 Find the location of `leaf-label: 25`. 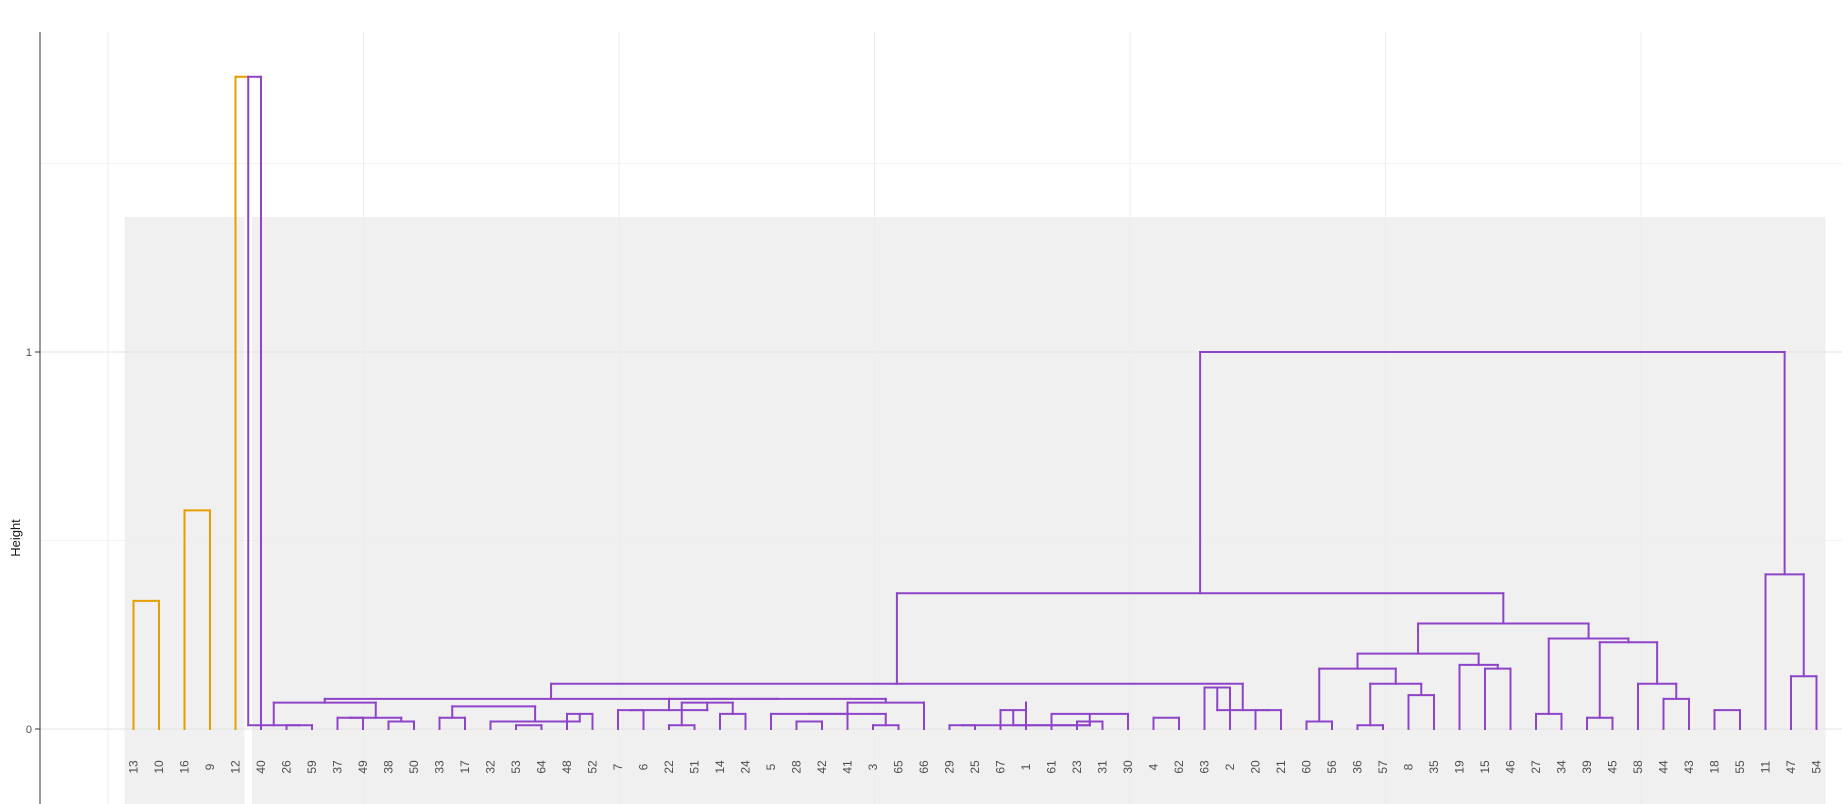

leaf-label: 25 is located at coordinates (975, 767).